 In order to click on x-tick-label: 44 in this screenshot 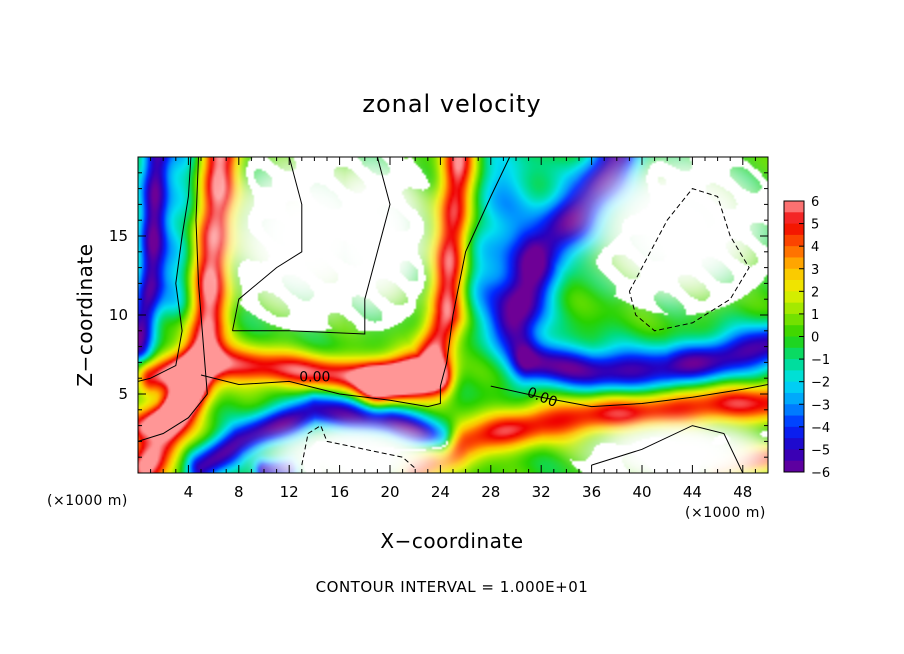, I will do `click(692, 492)`.